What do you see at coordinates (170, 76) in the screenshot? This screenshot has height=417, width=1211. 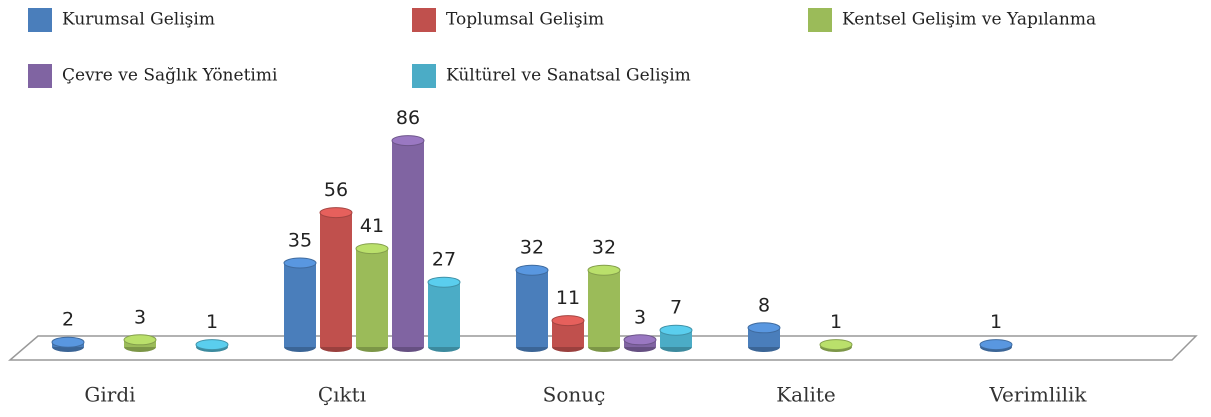 I see `legend-label: Çevre ve Sağlık Yönetimi` at bounding box center [170, 76].